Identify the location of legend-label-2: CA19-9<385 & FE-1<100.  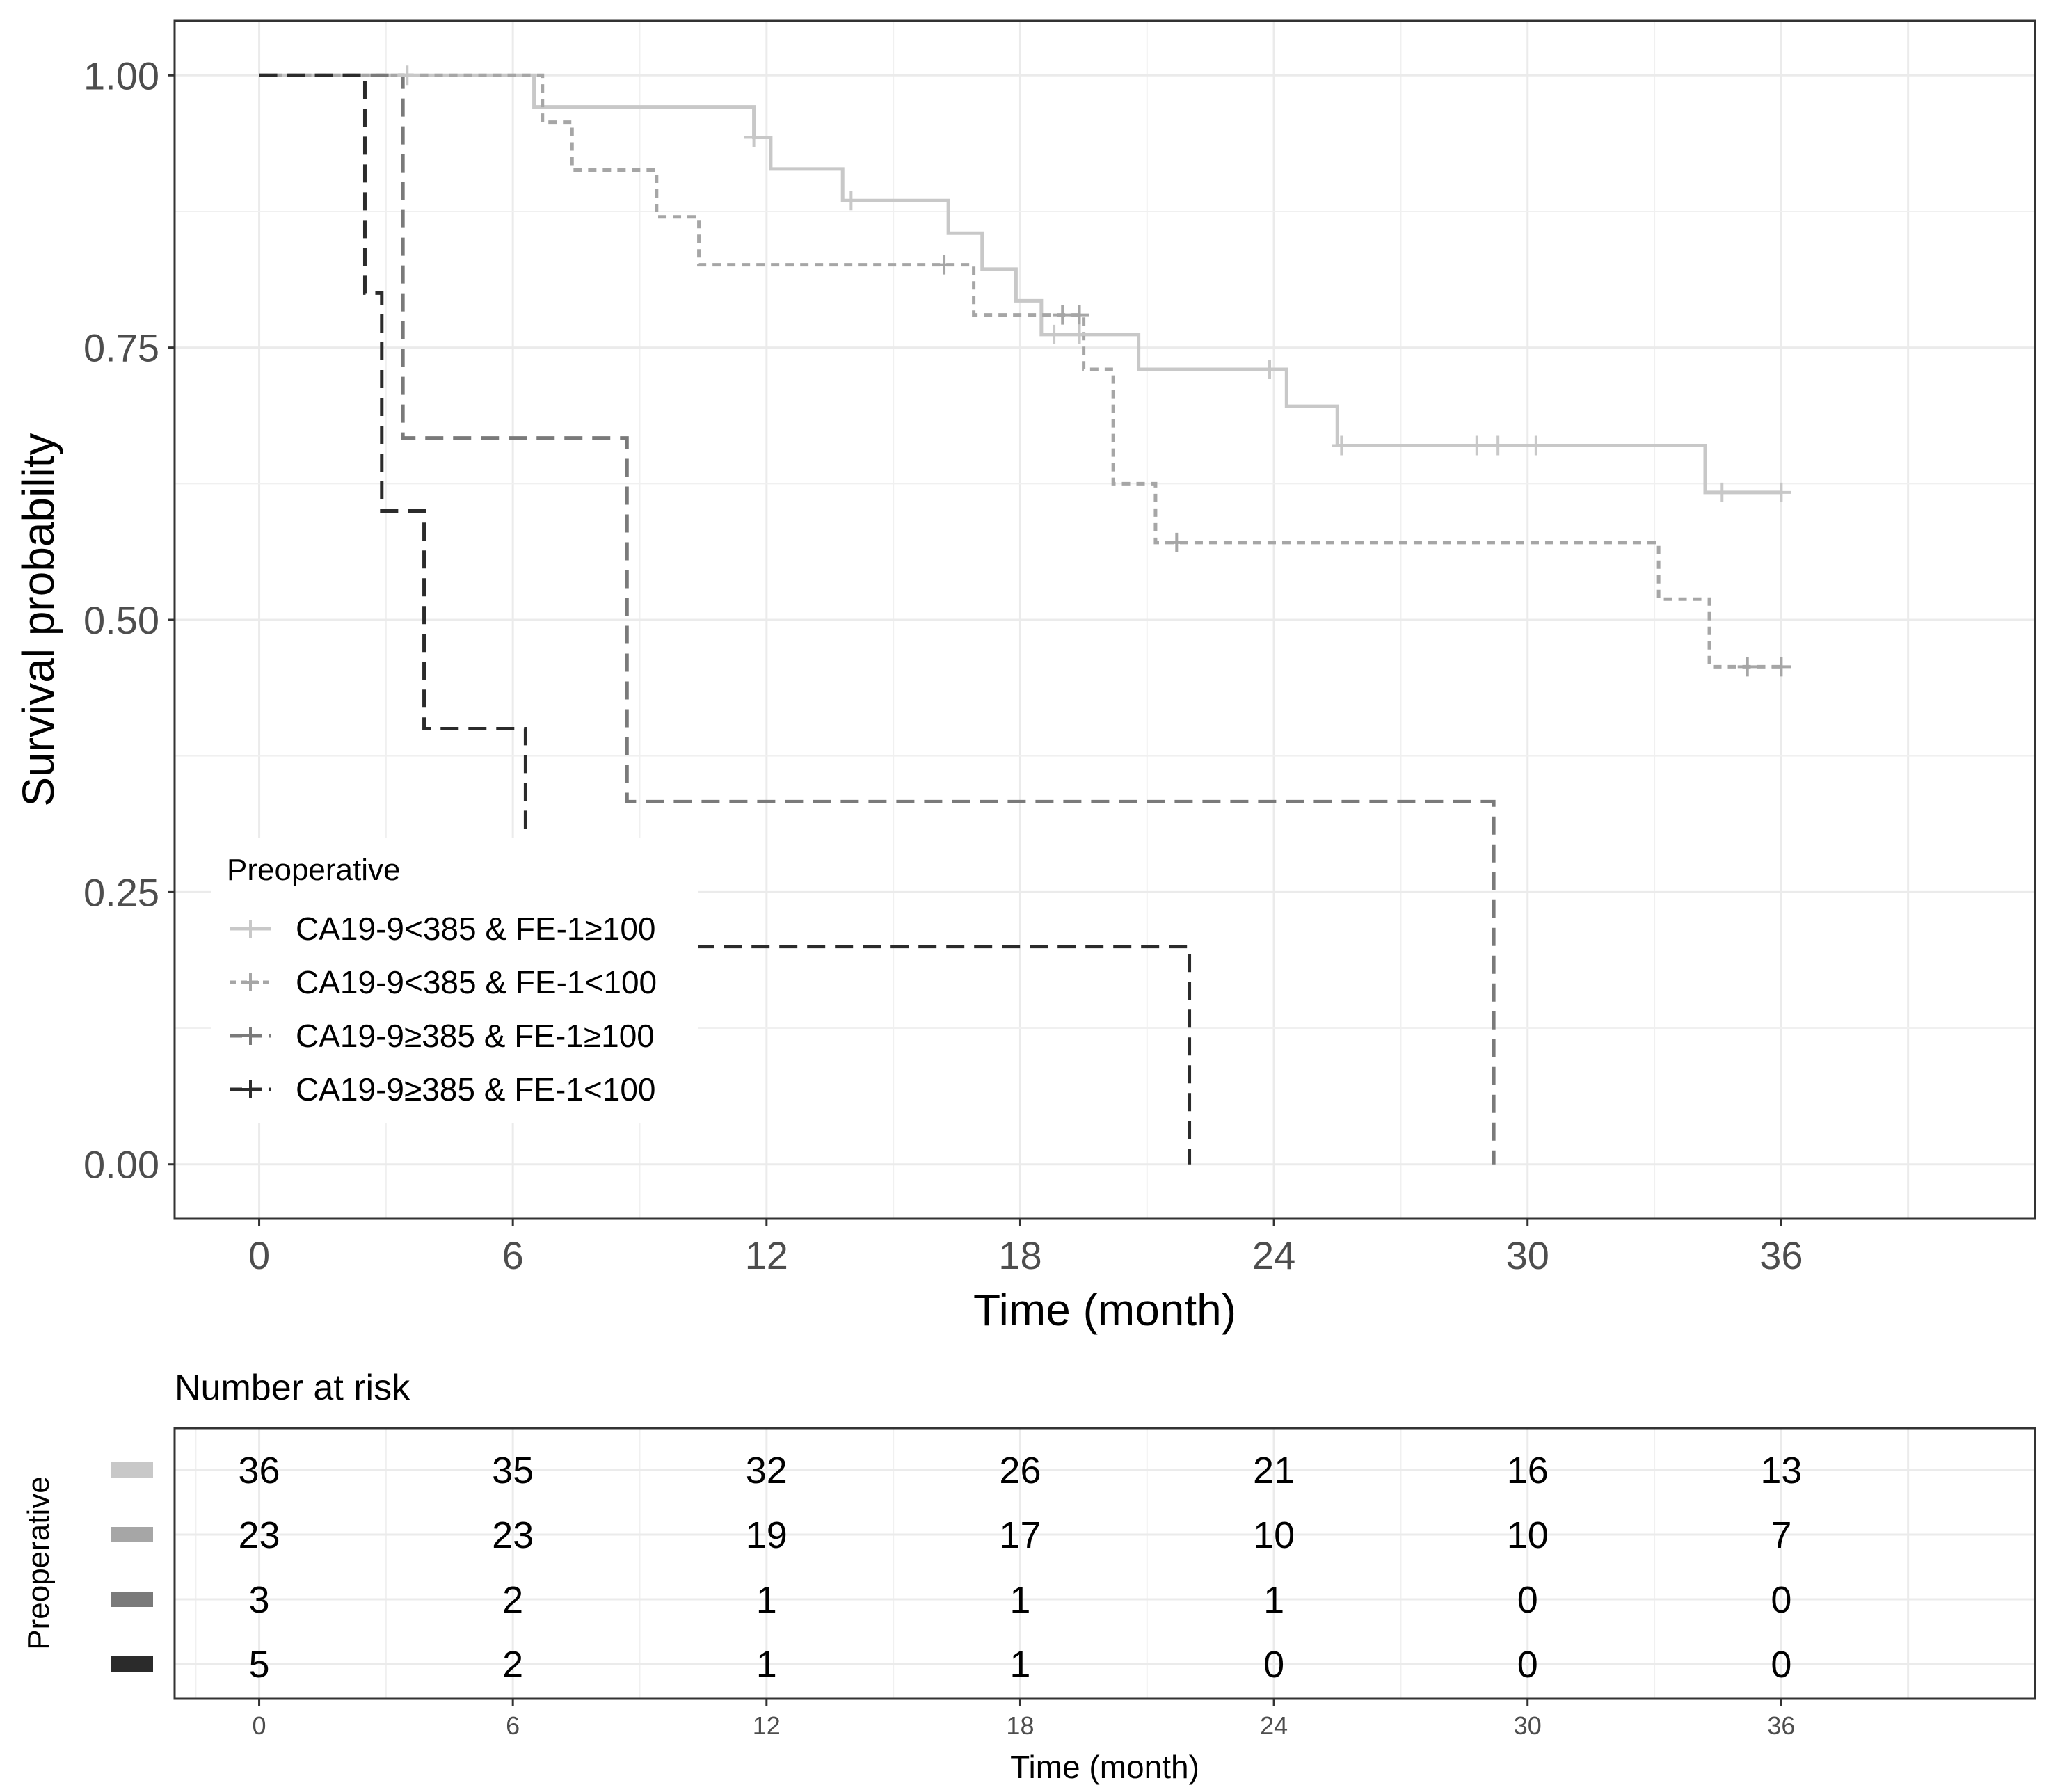
(476, 982).